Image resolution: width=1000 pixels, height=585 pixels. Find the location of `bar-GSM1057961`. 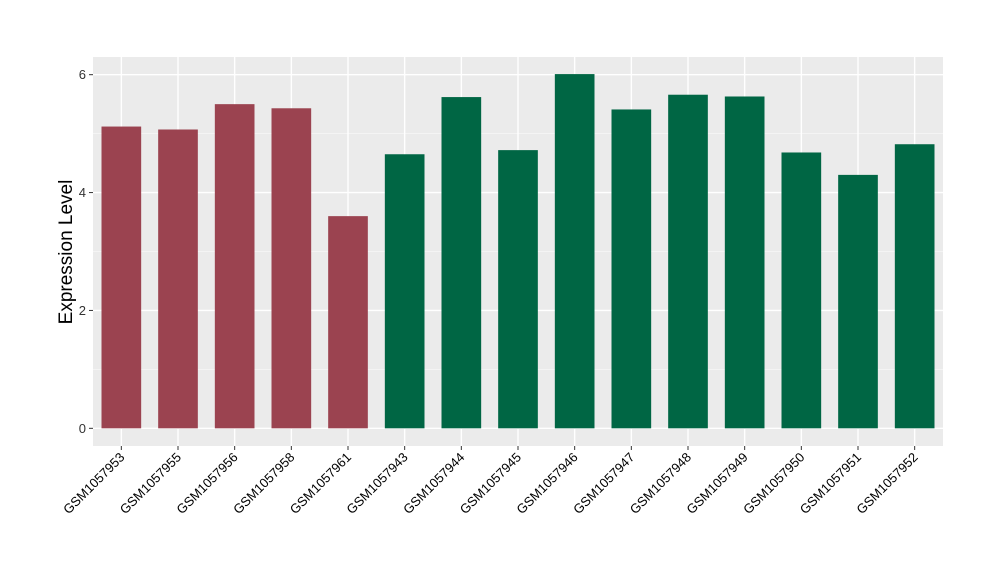

bar-GSM1057961 is located at coordinates (348, 322).